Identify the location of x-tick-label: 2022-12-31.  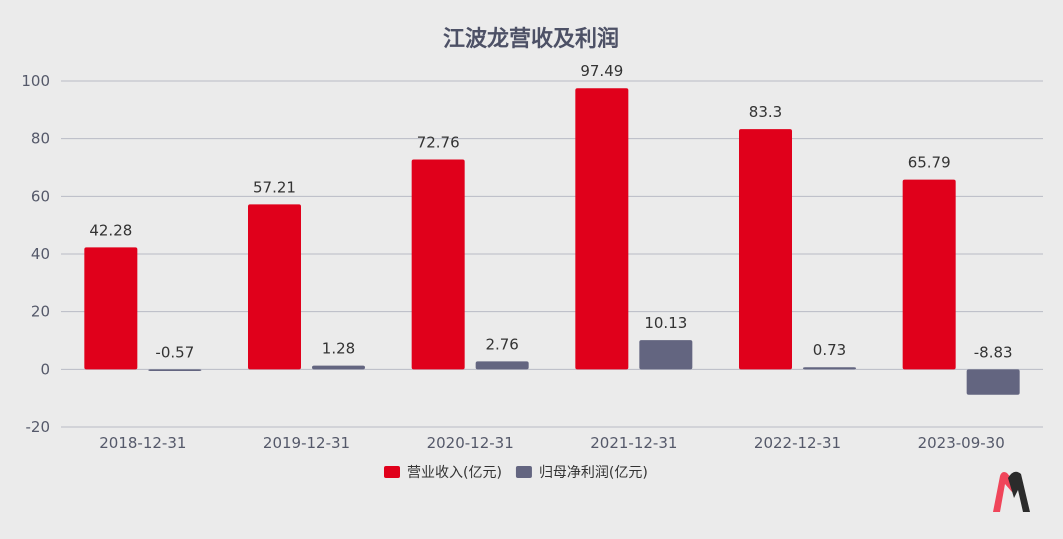
(797, 443).